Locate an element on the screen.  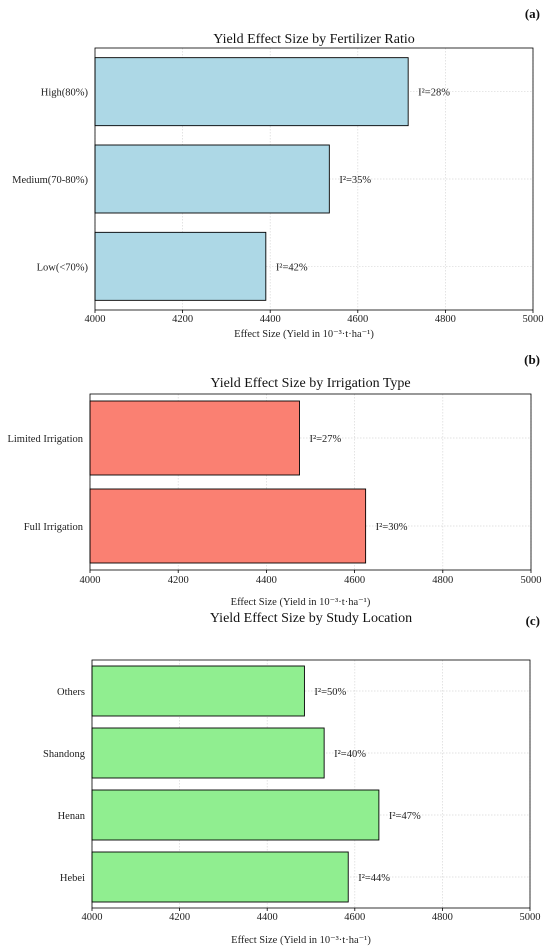
category-label: Hebei is located at coordinates (72, 878).